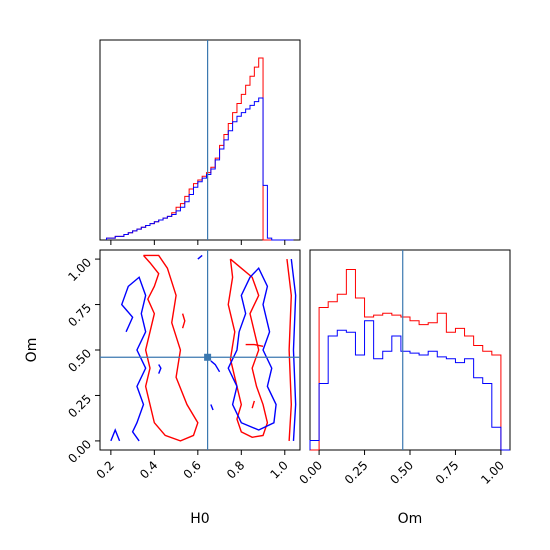 Image resolution: width=550 pixels, height=550 pixels. I want to click on contour-xtick-label-4: 1.0, so click(279, 469).